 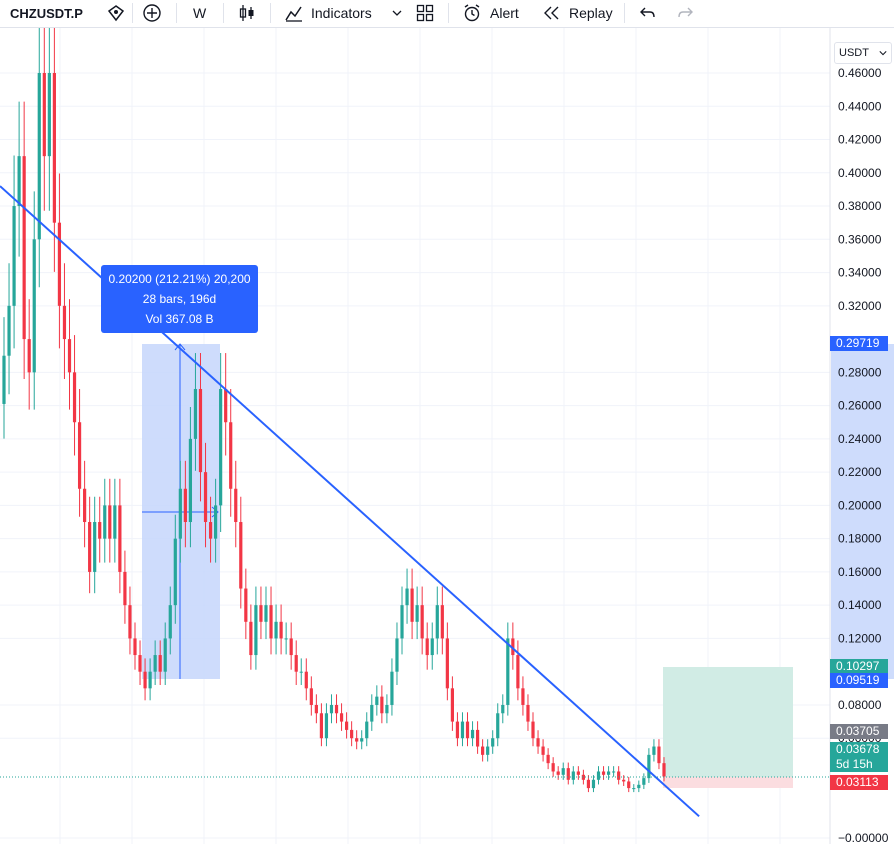 I want to click on symbol-search-button: CHZUSDT.P, so click(x=46, y=13).